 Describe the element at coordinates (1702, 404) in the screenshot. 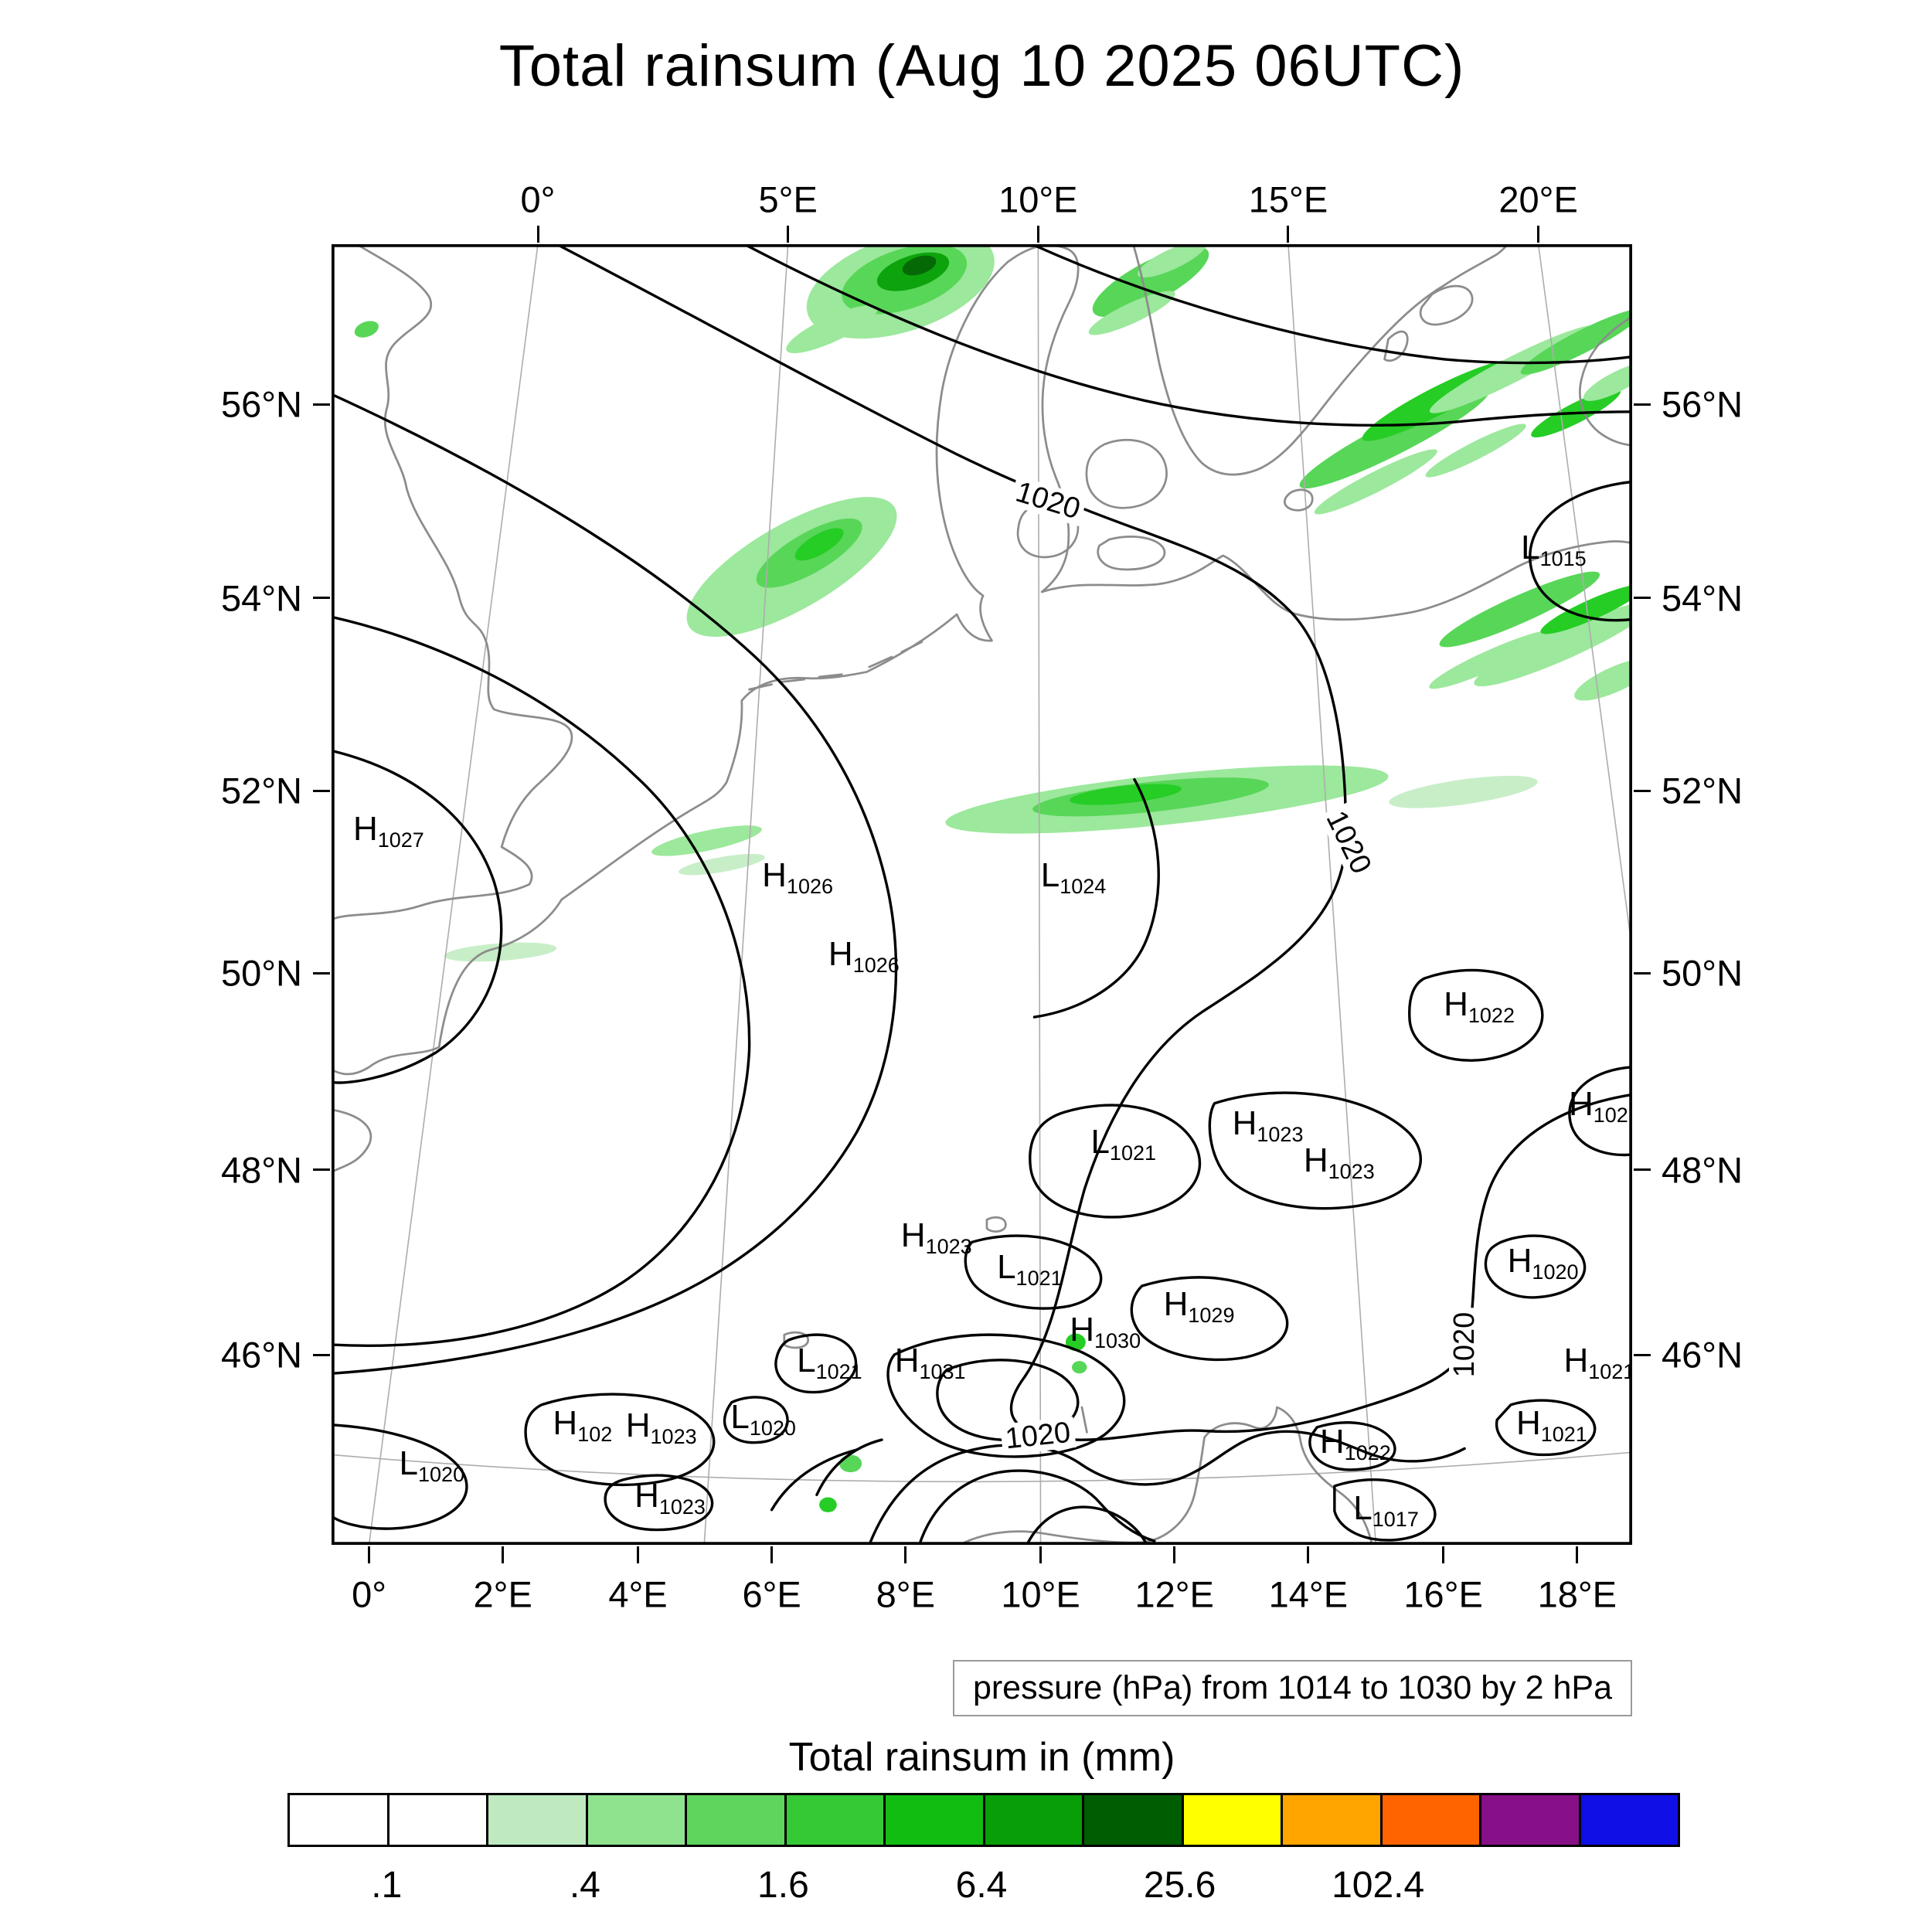

I see `axis-label-right: 56°N` at that location.